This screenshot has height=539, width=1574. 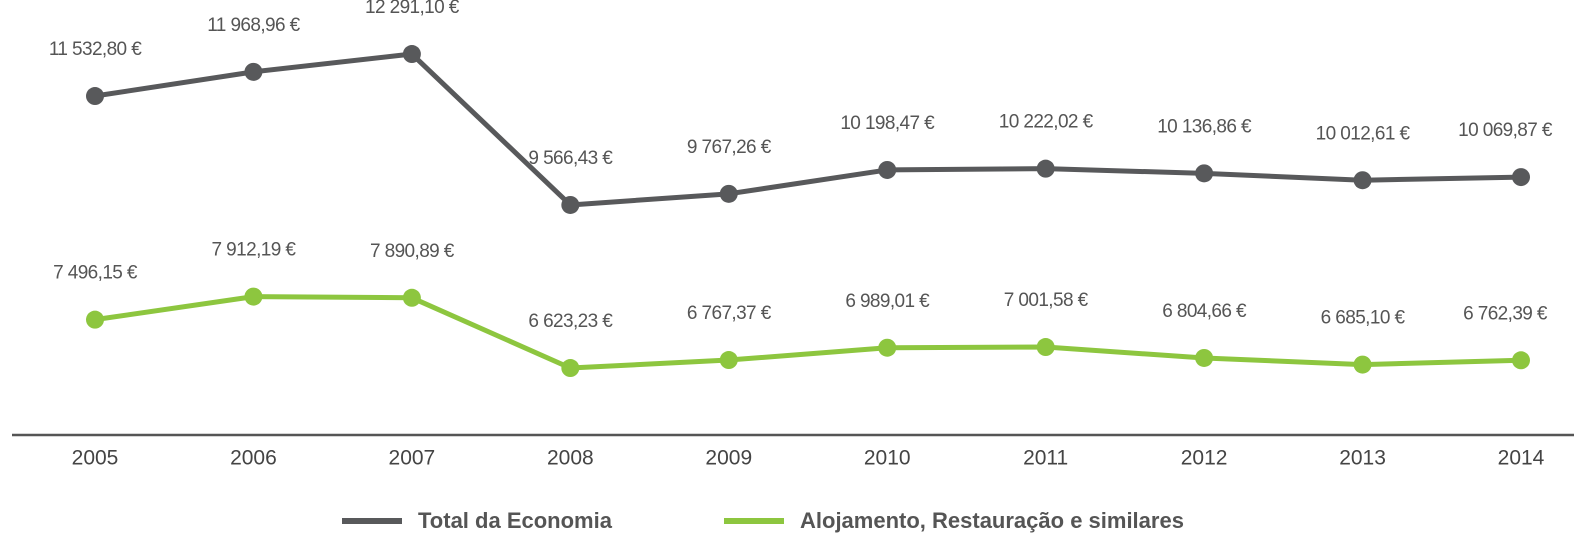 I want to click on data-label: 11 532,80 €, so click(x=95, y=49).